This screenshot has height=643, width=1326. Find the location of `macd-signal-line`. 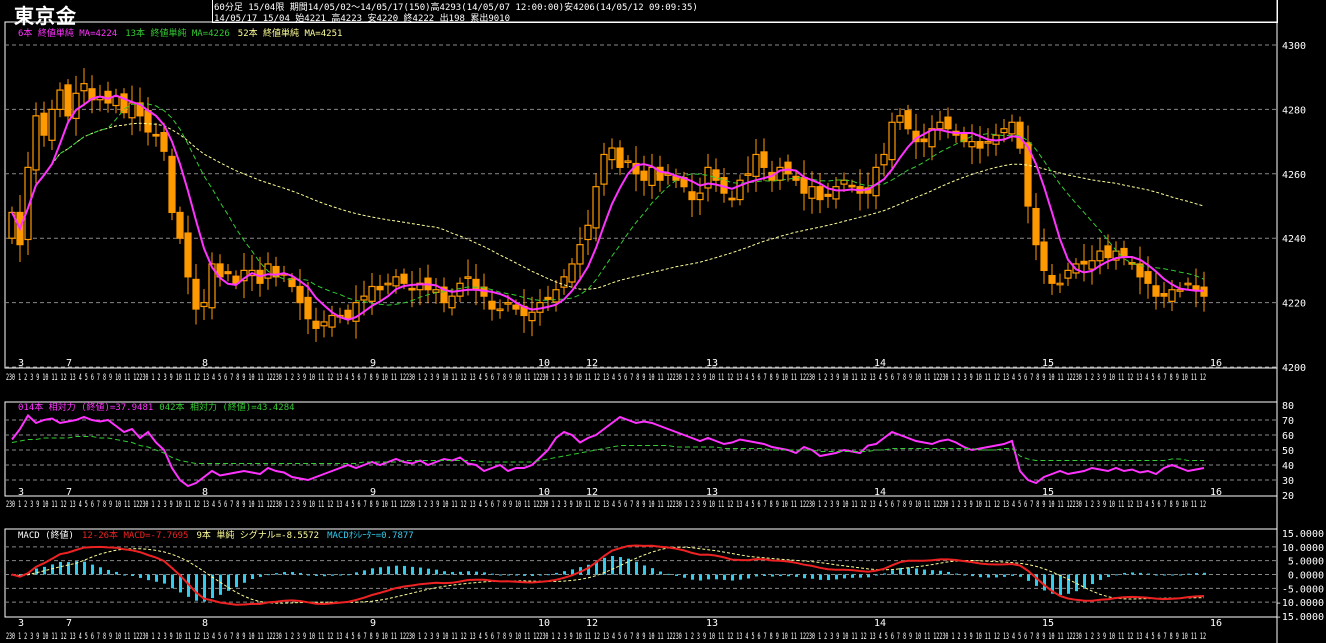

macd-signal-line is located at coordinates (608, 575).